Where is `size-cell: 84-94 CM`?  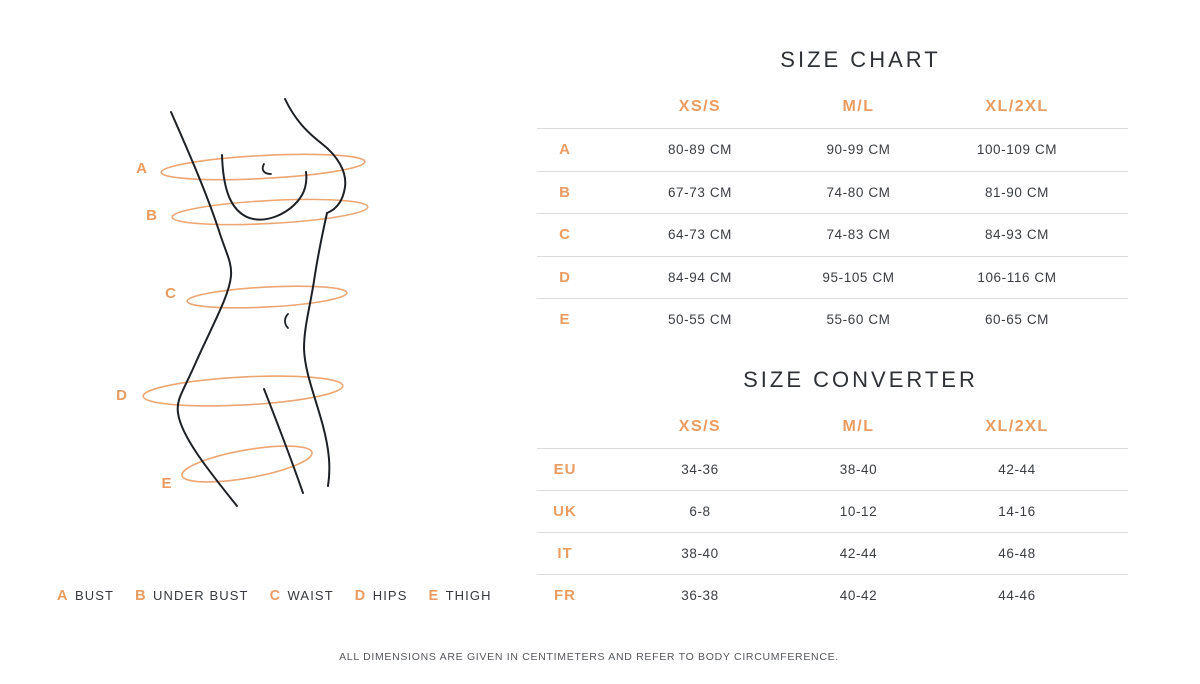 size-cell: 84-94 CM is located at coordinates (700, 277).